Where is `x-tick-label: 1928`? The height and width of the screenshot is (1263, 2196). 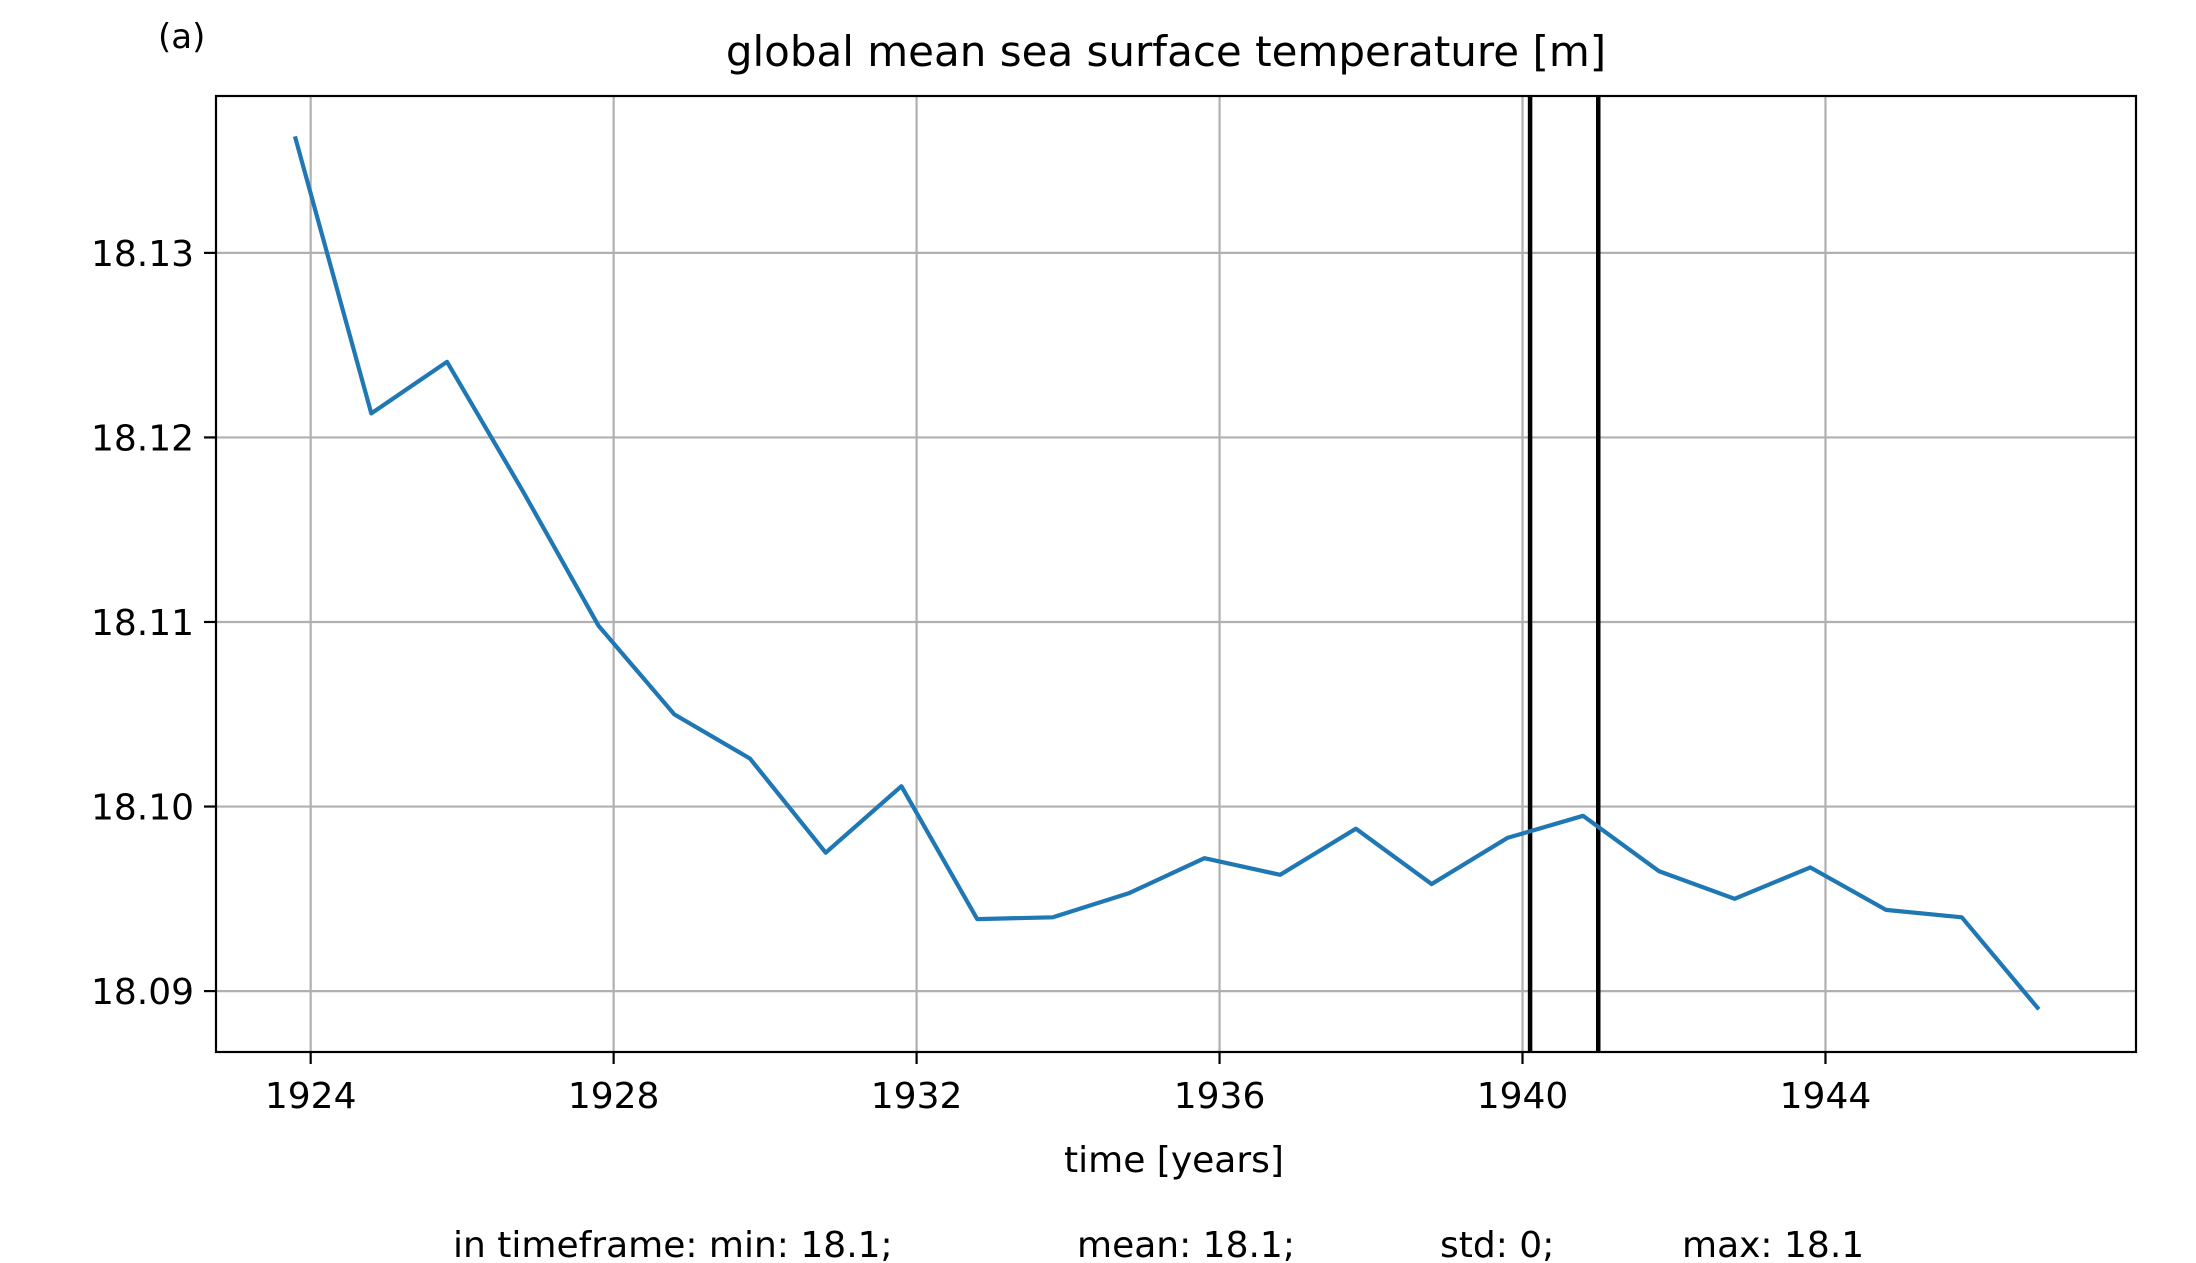
x-tick-label: 1928 is located at coordinates (614, 1096).